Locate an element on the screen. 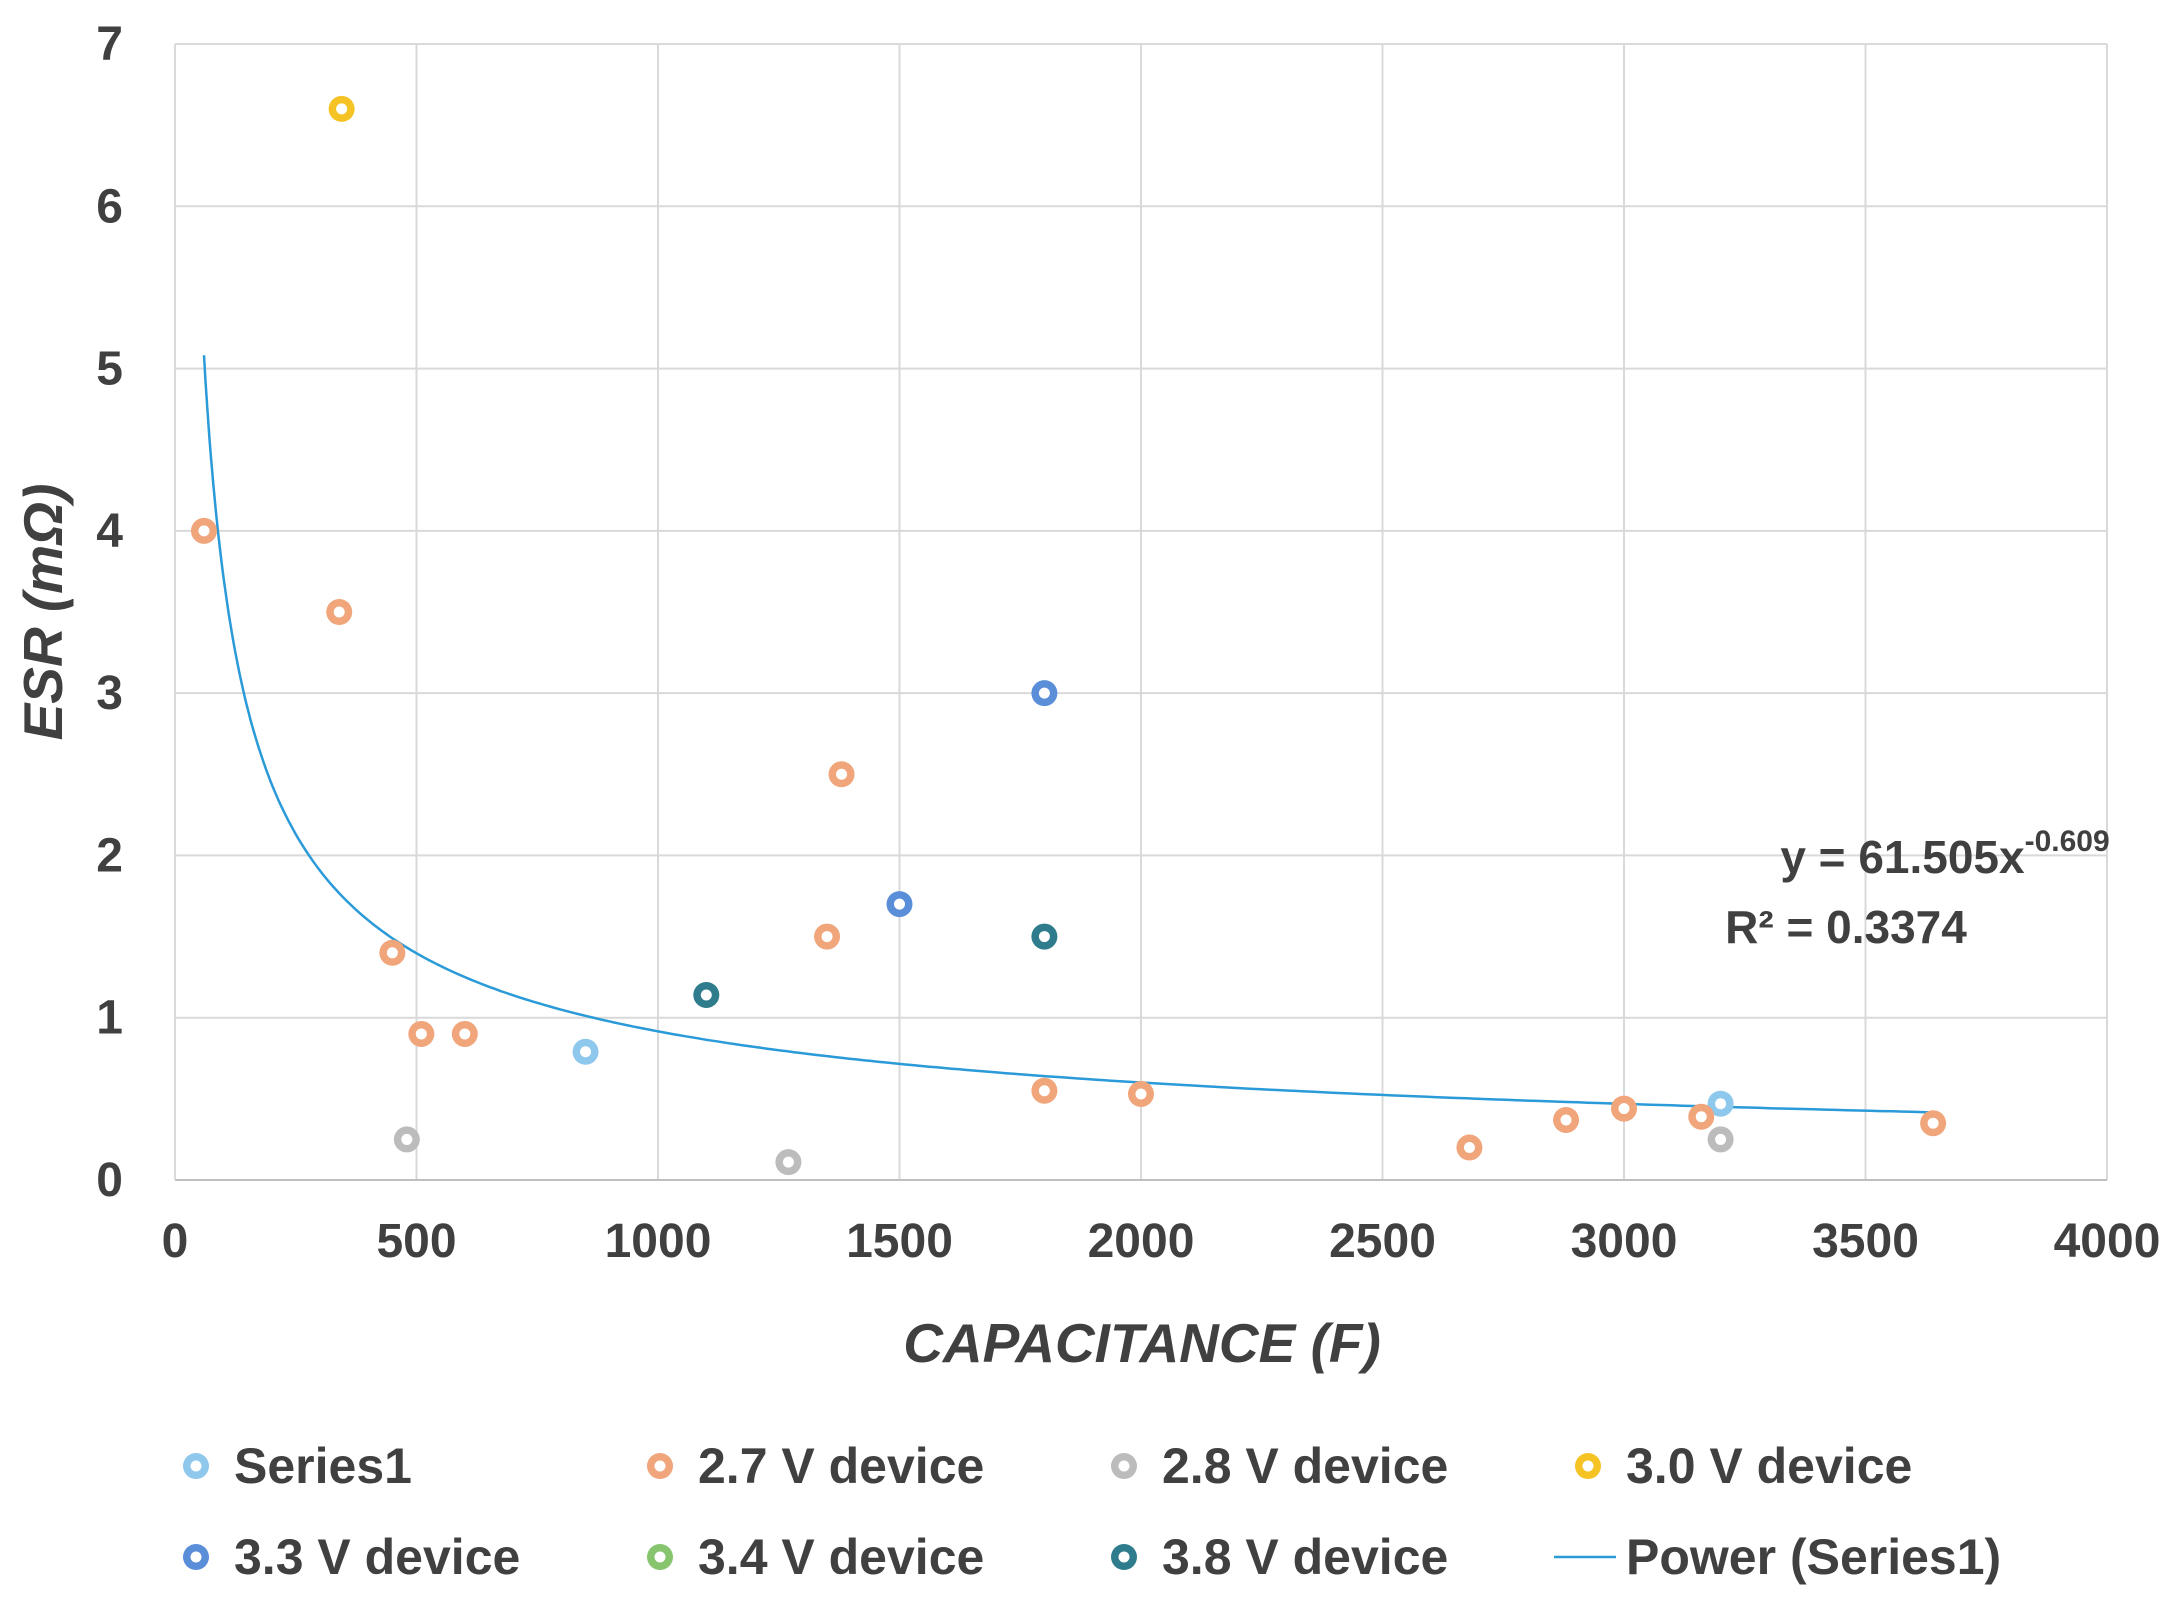 The width and height of the screenshot is (2178, 1606). y-tick-label: 6 is located at coordinates (109, 206).